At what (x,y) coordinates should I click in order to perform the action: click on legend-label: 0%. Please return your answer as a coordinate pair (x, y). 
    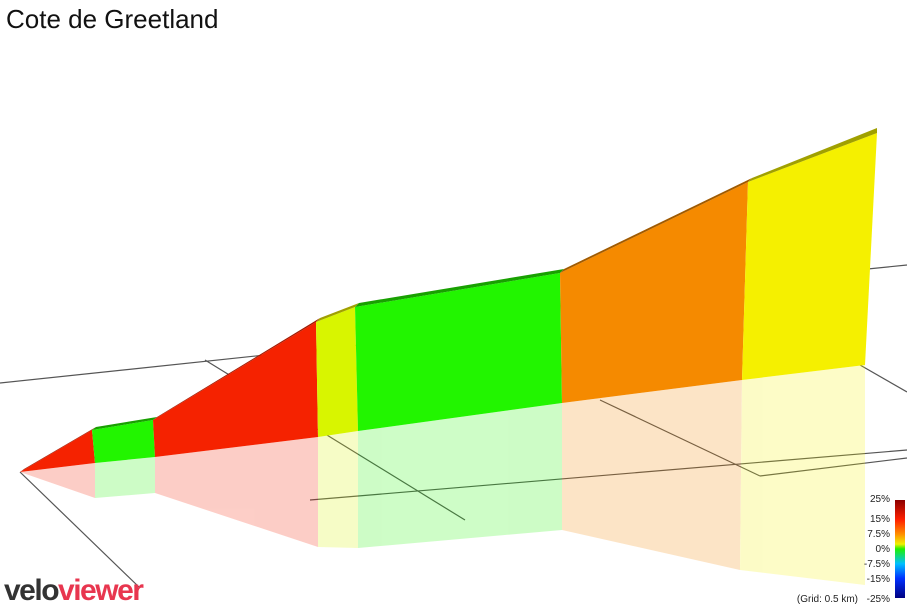
    Looking at the image, I should click on (883, 549).